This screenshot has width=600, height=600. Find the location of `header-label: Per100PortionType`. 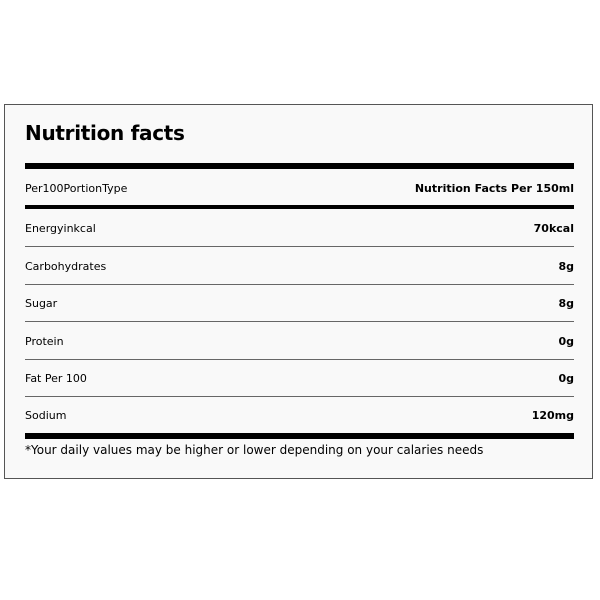

header-label: Per100PortionType is located at coordinates (76, 188).